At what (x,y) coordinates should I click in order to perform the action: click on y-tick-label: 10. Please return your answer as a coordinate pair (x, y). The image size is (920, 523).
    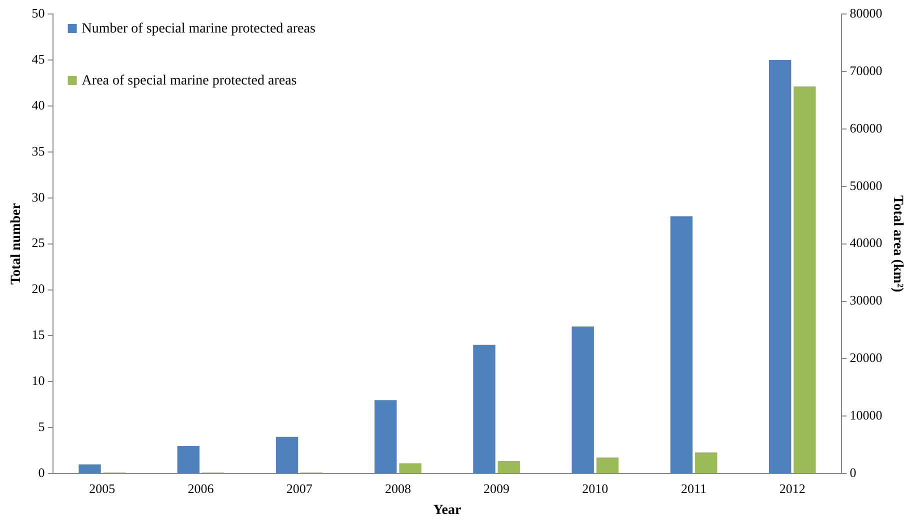
    Looking at the image, I should click on (38, 380).